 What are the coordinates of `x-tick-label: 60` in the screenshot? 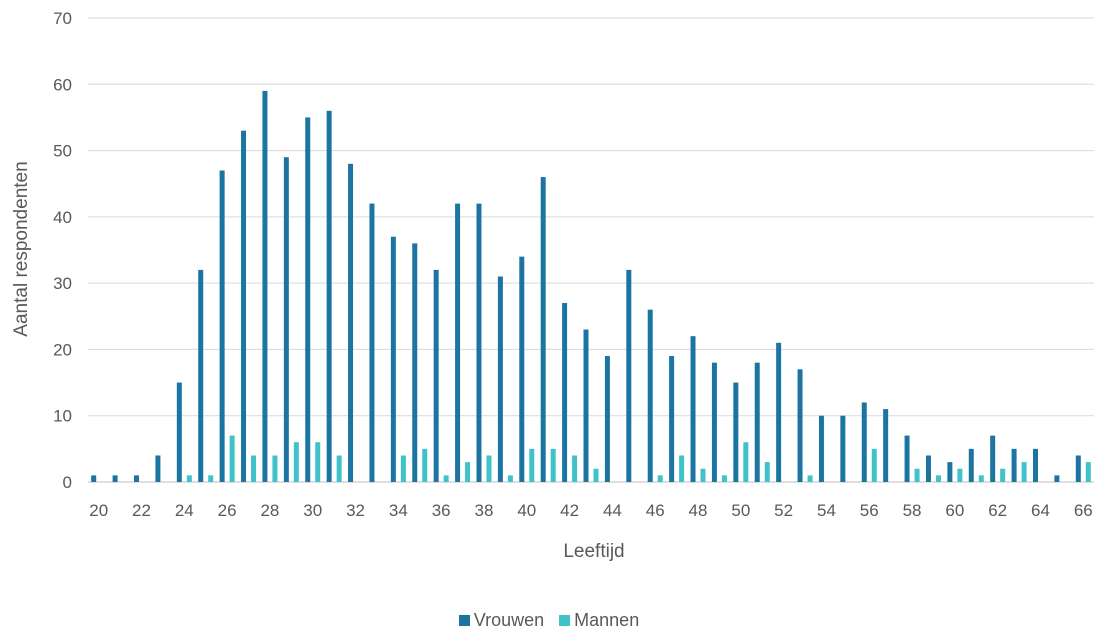 It's located at (954, 510).